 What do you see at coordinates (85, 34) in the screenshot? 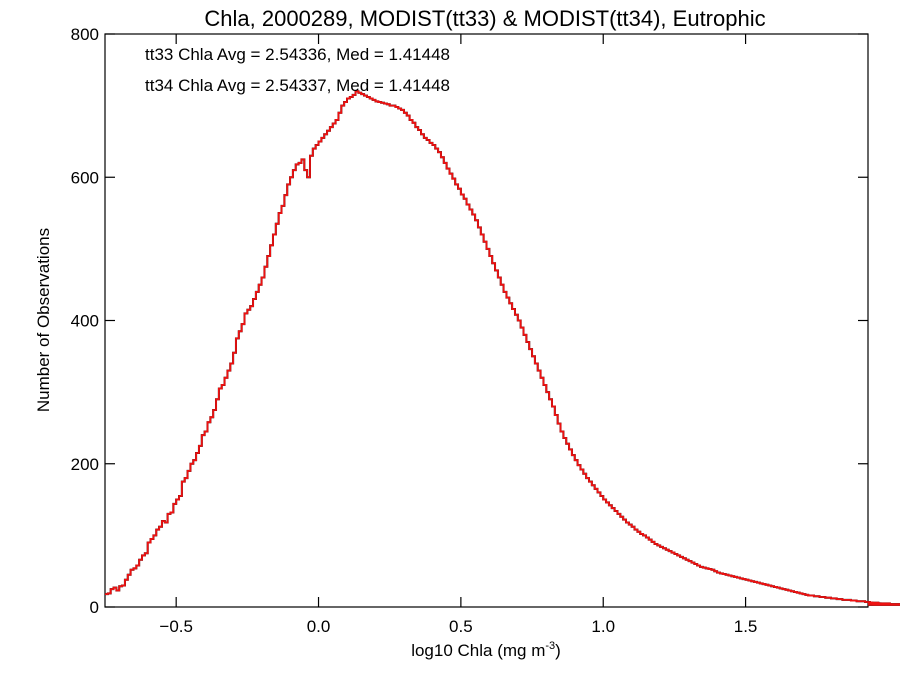
I see `y-tick-label: 800` at bounding box center [85, 34].